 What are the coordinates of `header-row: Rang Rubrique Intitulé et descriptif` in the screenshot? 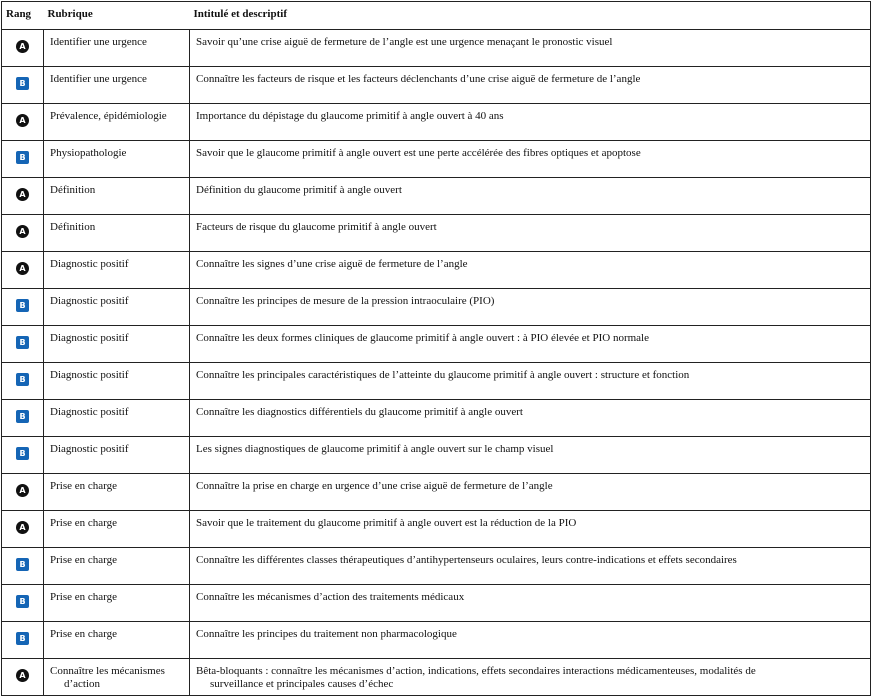 It's located at (436, 15).